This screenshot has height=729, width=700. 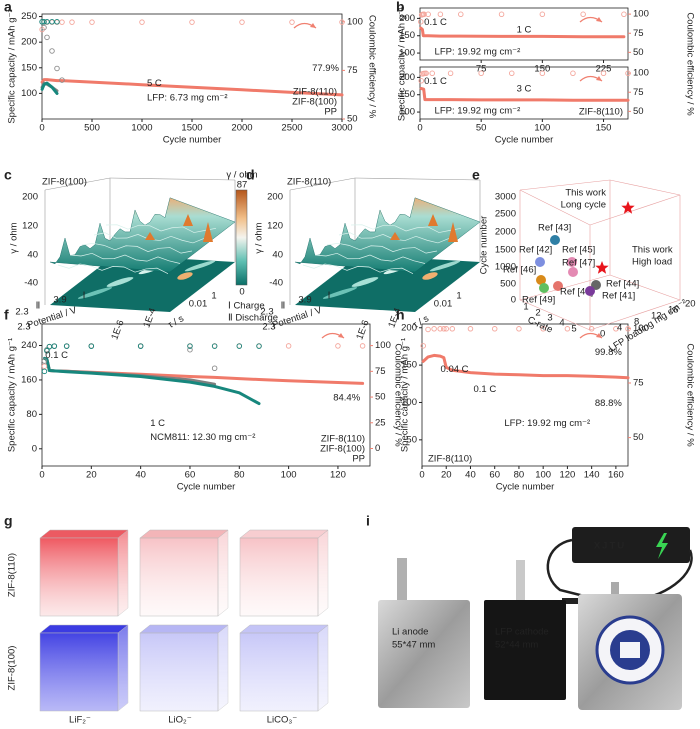 I want to click on x-tick-label: 80, so click(x=239, y=475).